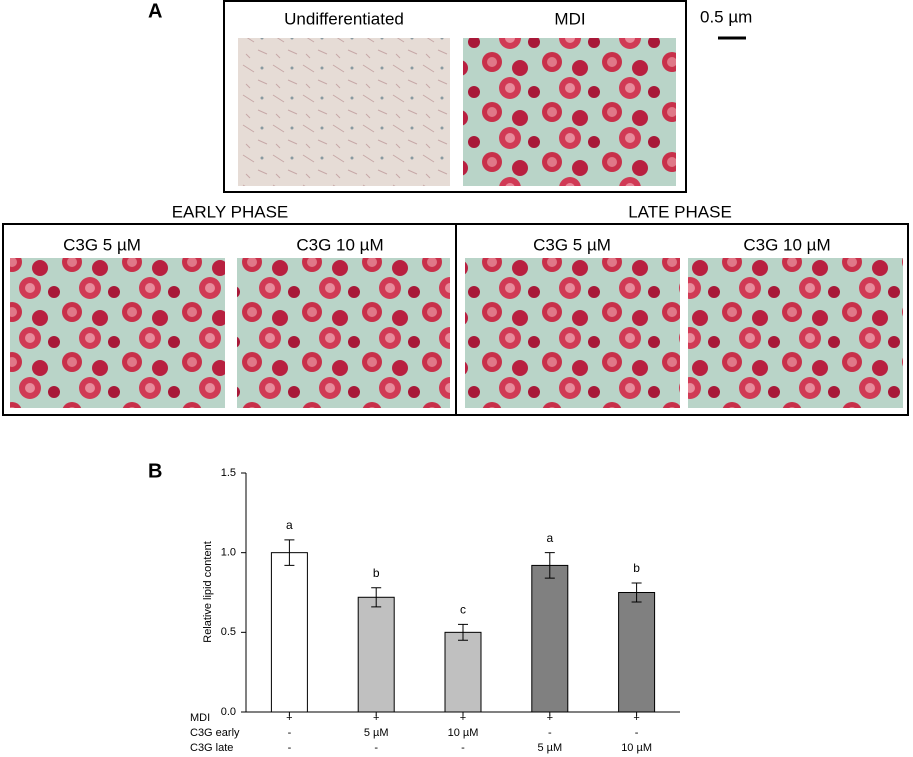 The width and height of the screenshot is (913, 757). What do you see at coordinates (680, 211) in the screenshot?
I see `group-title: LATE PHASE` at bounding box center [680, 211].